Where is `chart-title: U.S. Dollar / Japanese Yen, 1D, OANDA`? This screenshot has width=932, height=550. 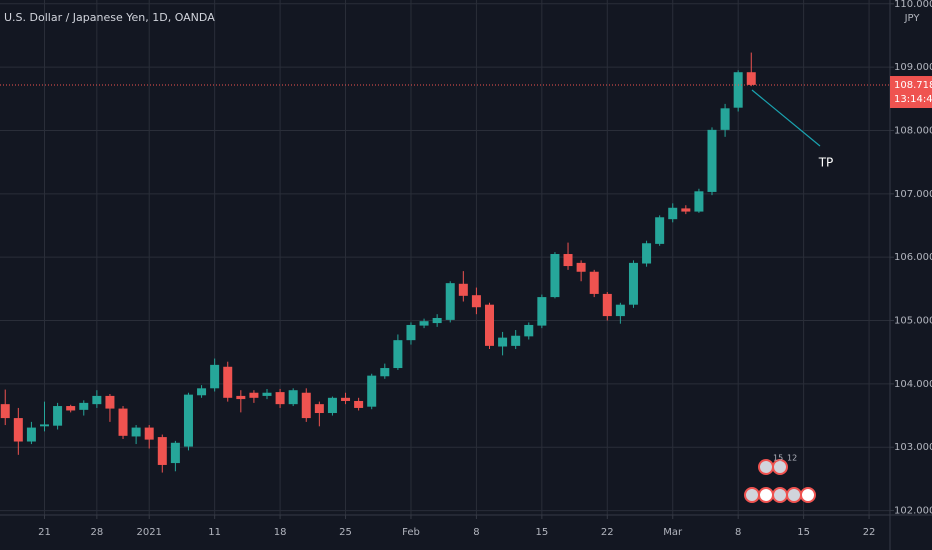
chart-title: U.S. Dollar / Japanese Yen, 1D, OANDA is located at coordinates (109, 17).